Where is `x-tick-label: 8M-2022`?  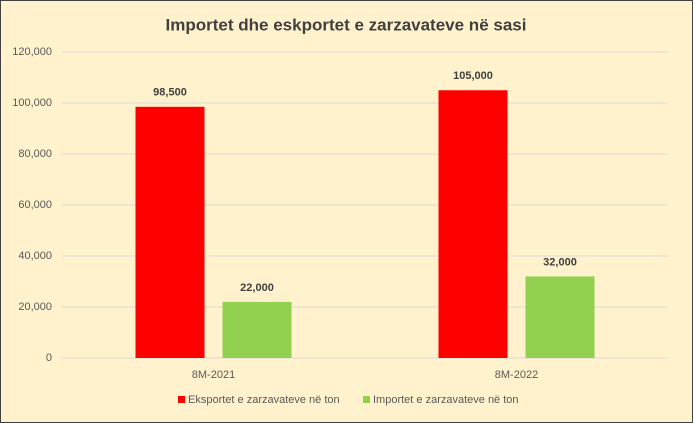 x-tick-label: 8M-2022 is located at coordinates (516, 375).